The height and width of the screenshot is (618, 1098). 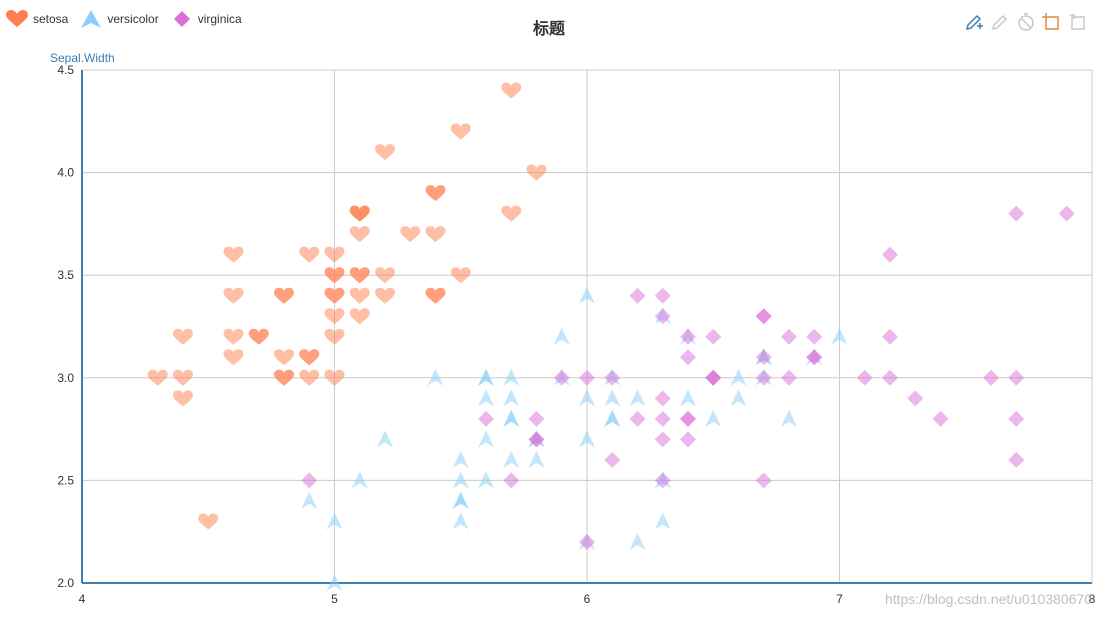 What do you see at coordinates (1000, 22) in the screenshot?
I see `mark-undo-icon` at bounding box center [1000, 22].